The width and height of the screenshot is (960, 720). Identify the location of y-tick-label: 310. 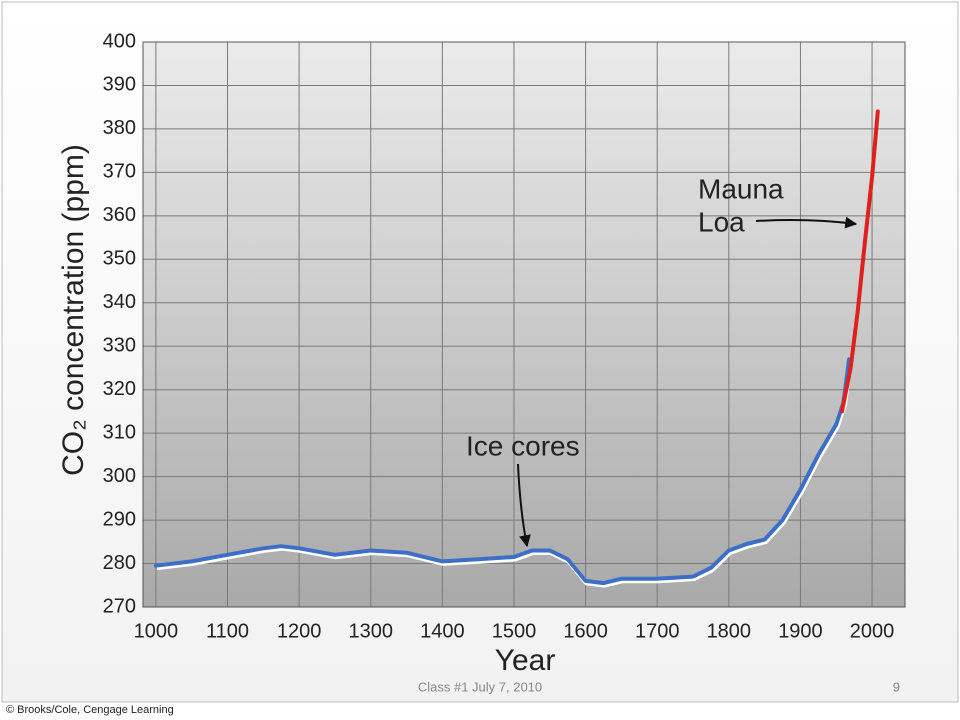
(119, 432).